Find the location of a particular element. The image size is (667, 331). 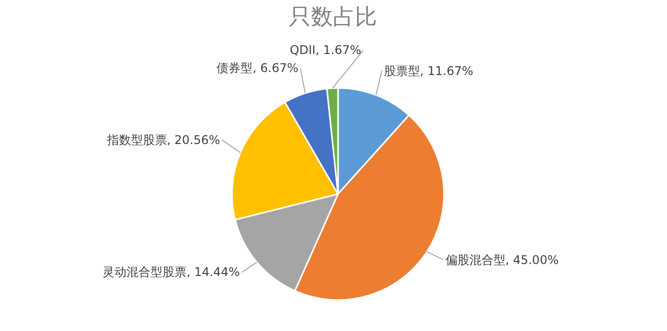

slice-label: 灵动混合型股票, 14.44% is located at coordinates (171, 272).